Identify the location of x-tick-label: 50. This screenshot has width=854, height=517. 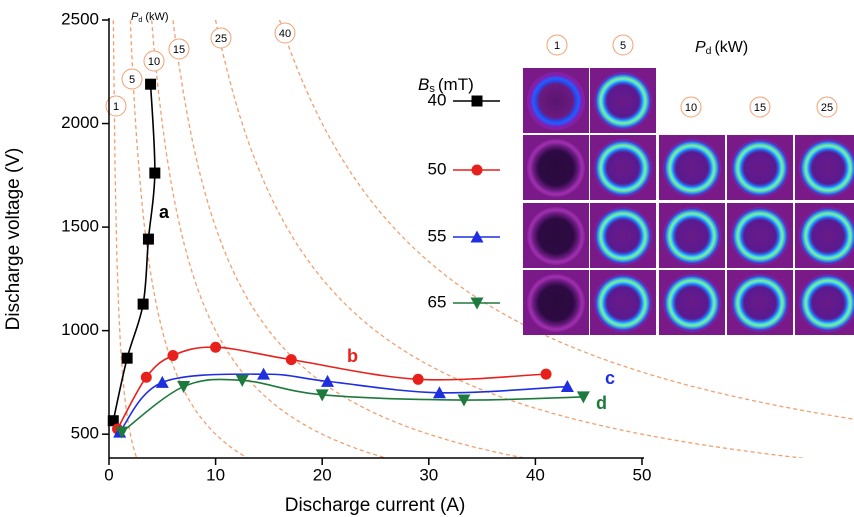
(642, 474).